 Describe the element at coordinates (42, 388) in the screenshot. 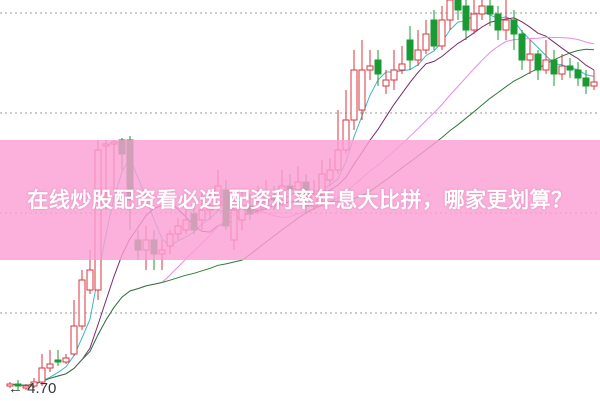

I see `low-price-value: 4.70` at that location.